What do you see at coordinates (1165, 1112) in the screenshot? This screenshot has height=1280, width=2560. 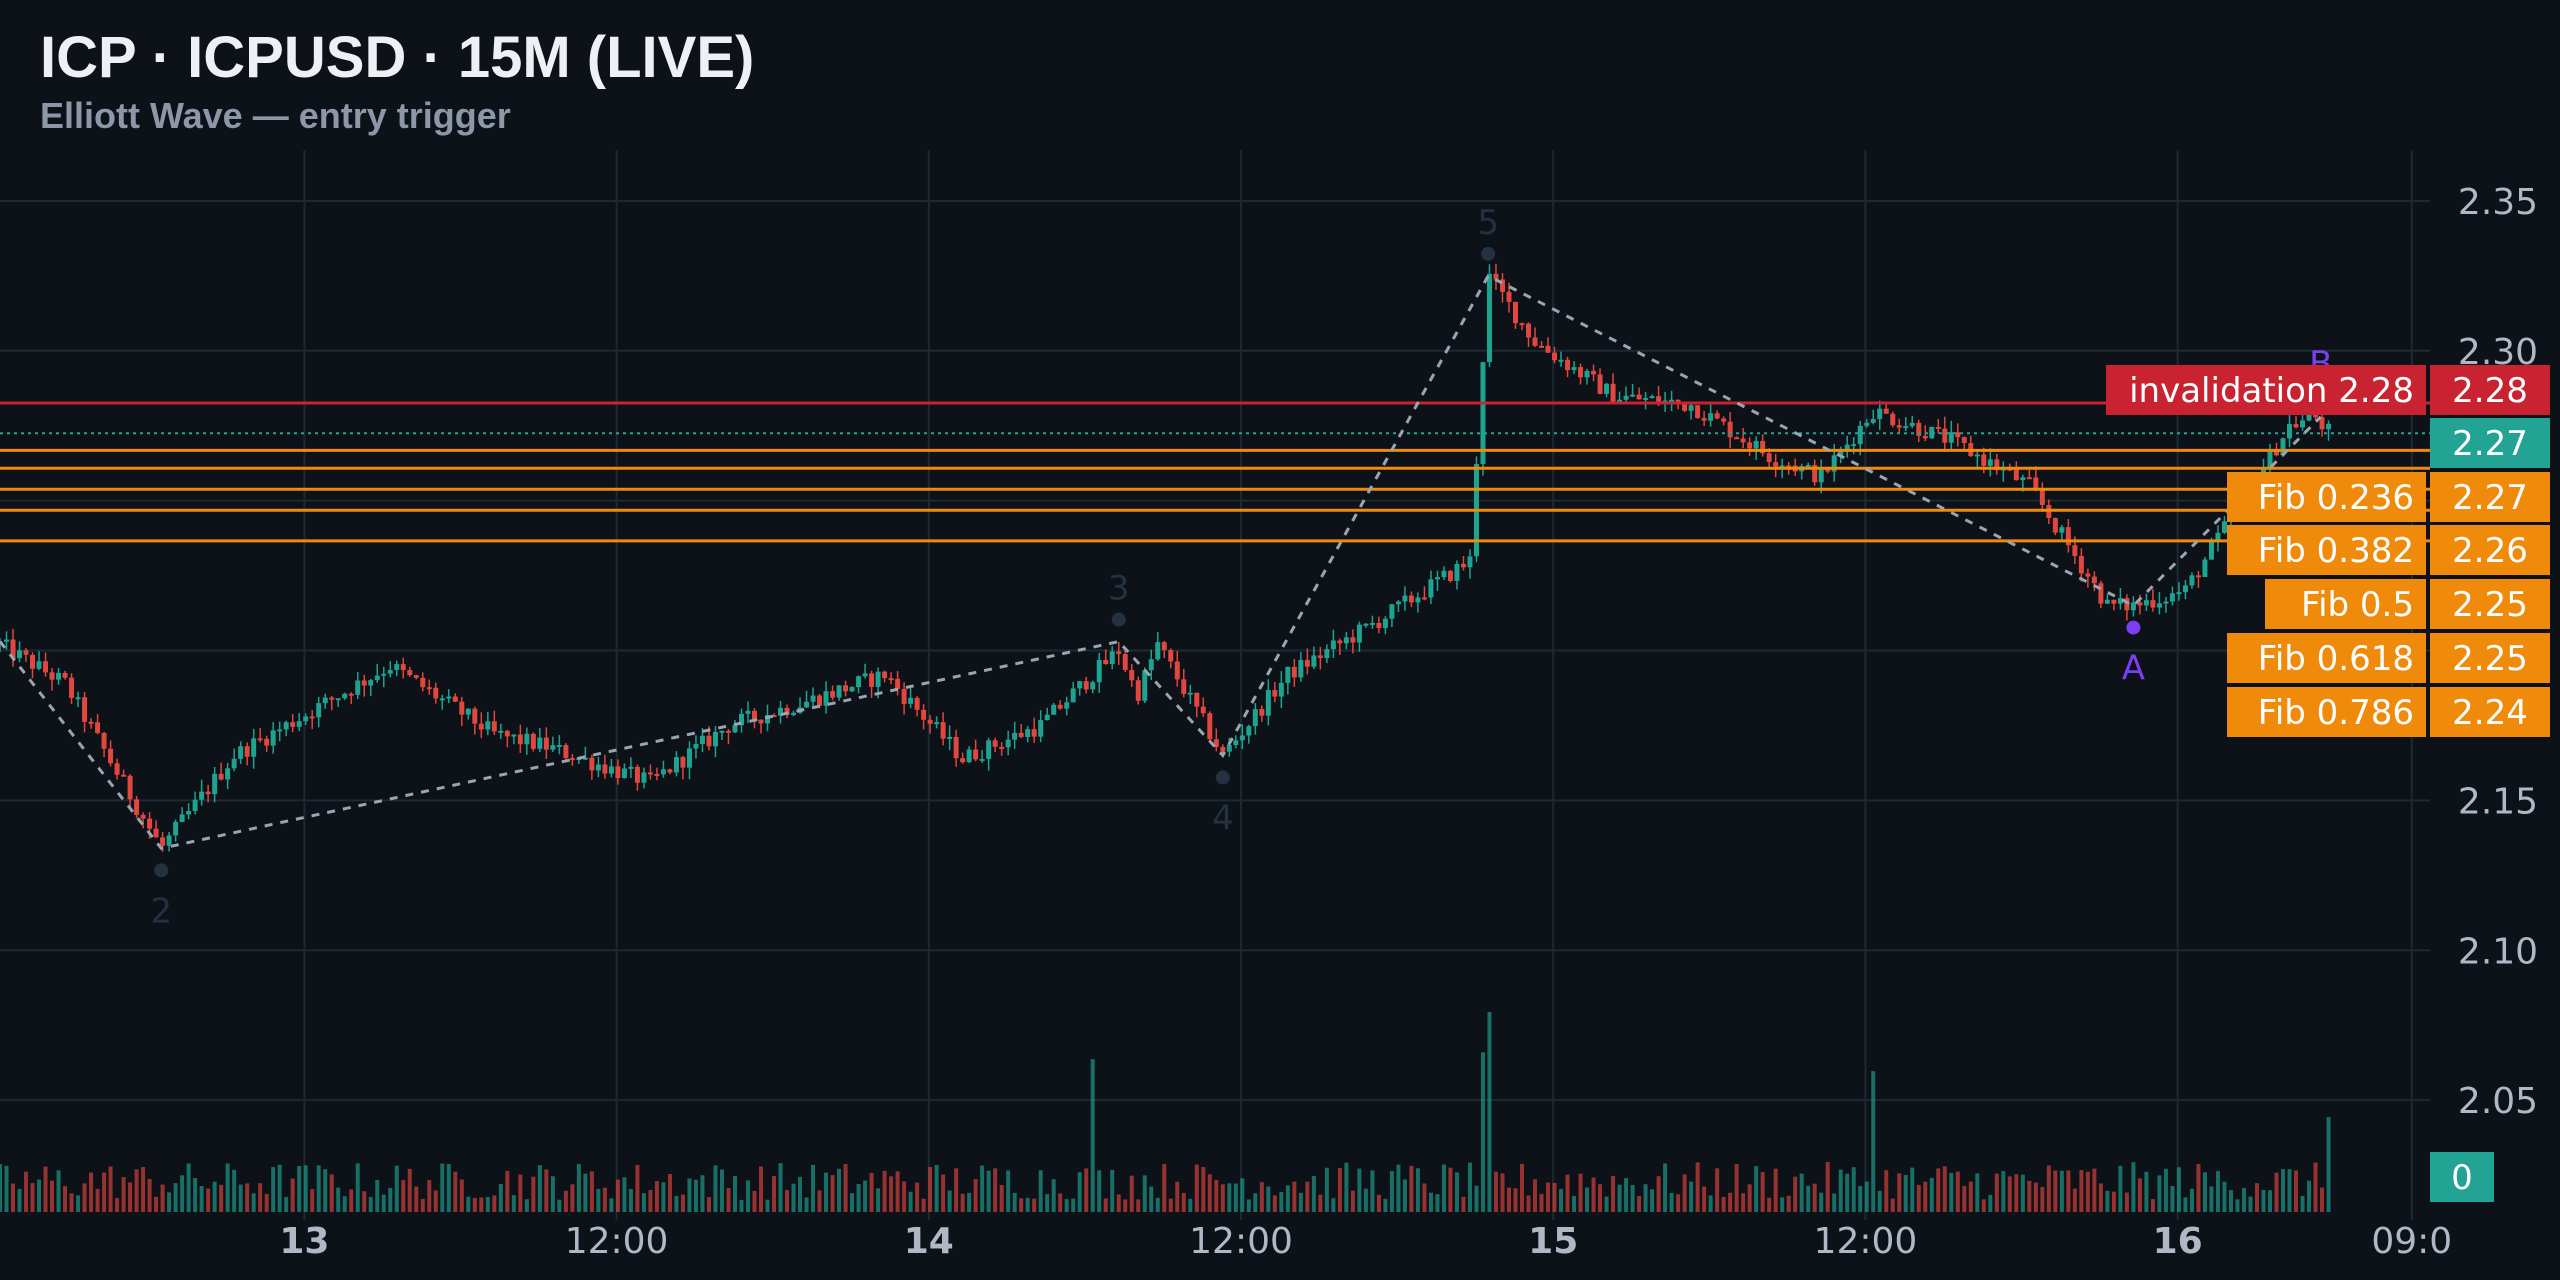 I see `volume-bars` at bounding box center [1165, 1112].